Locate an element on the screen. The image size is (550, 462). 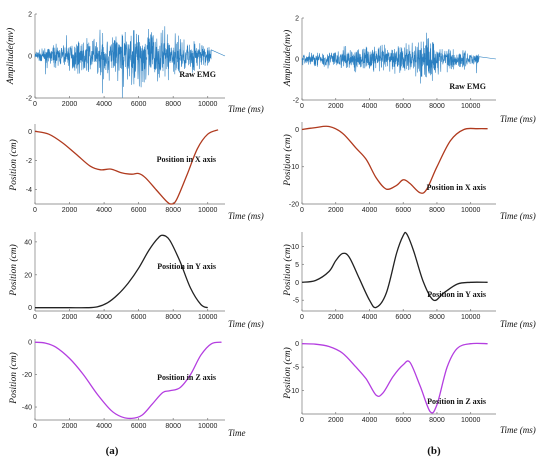
y-tick-label: -10 is located at coordinates (294, 391).